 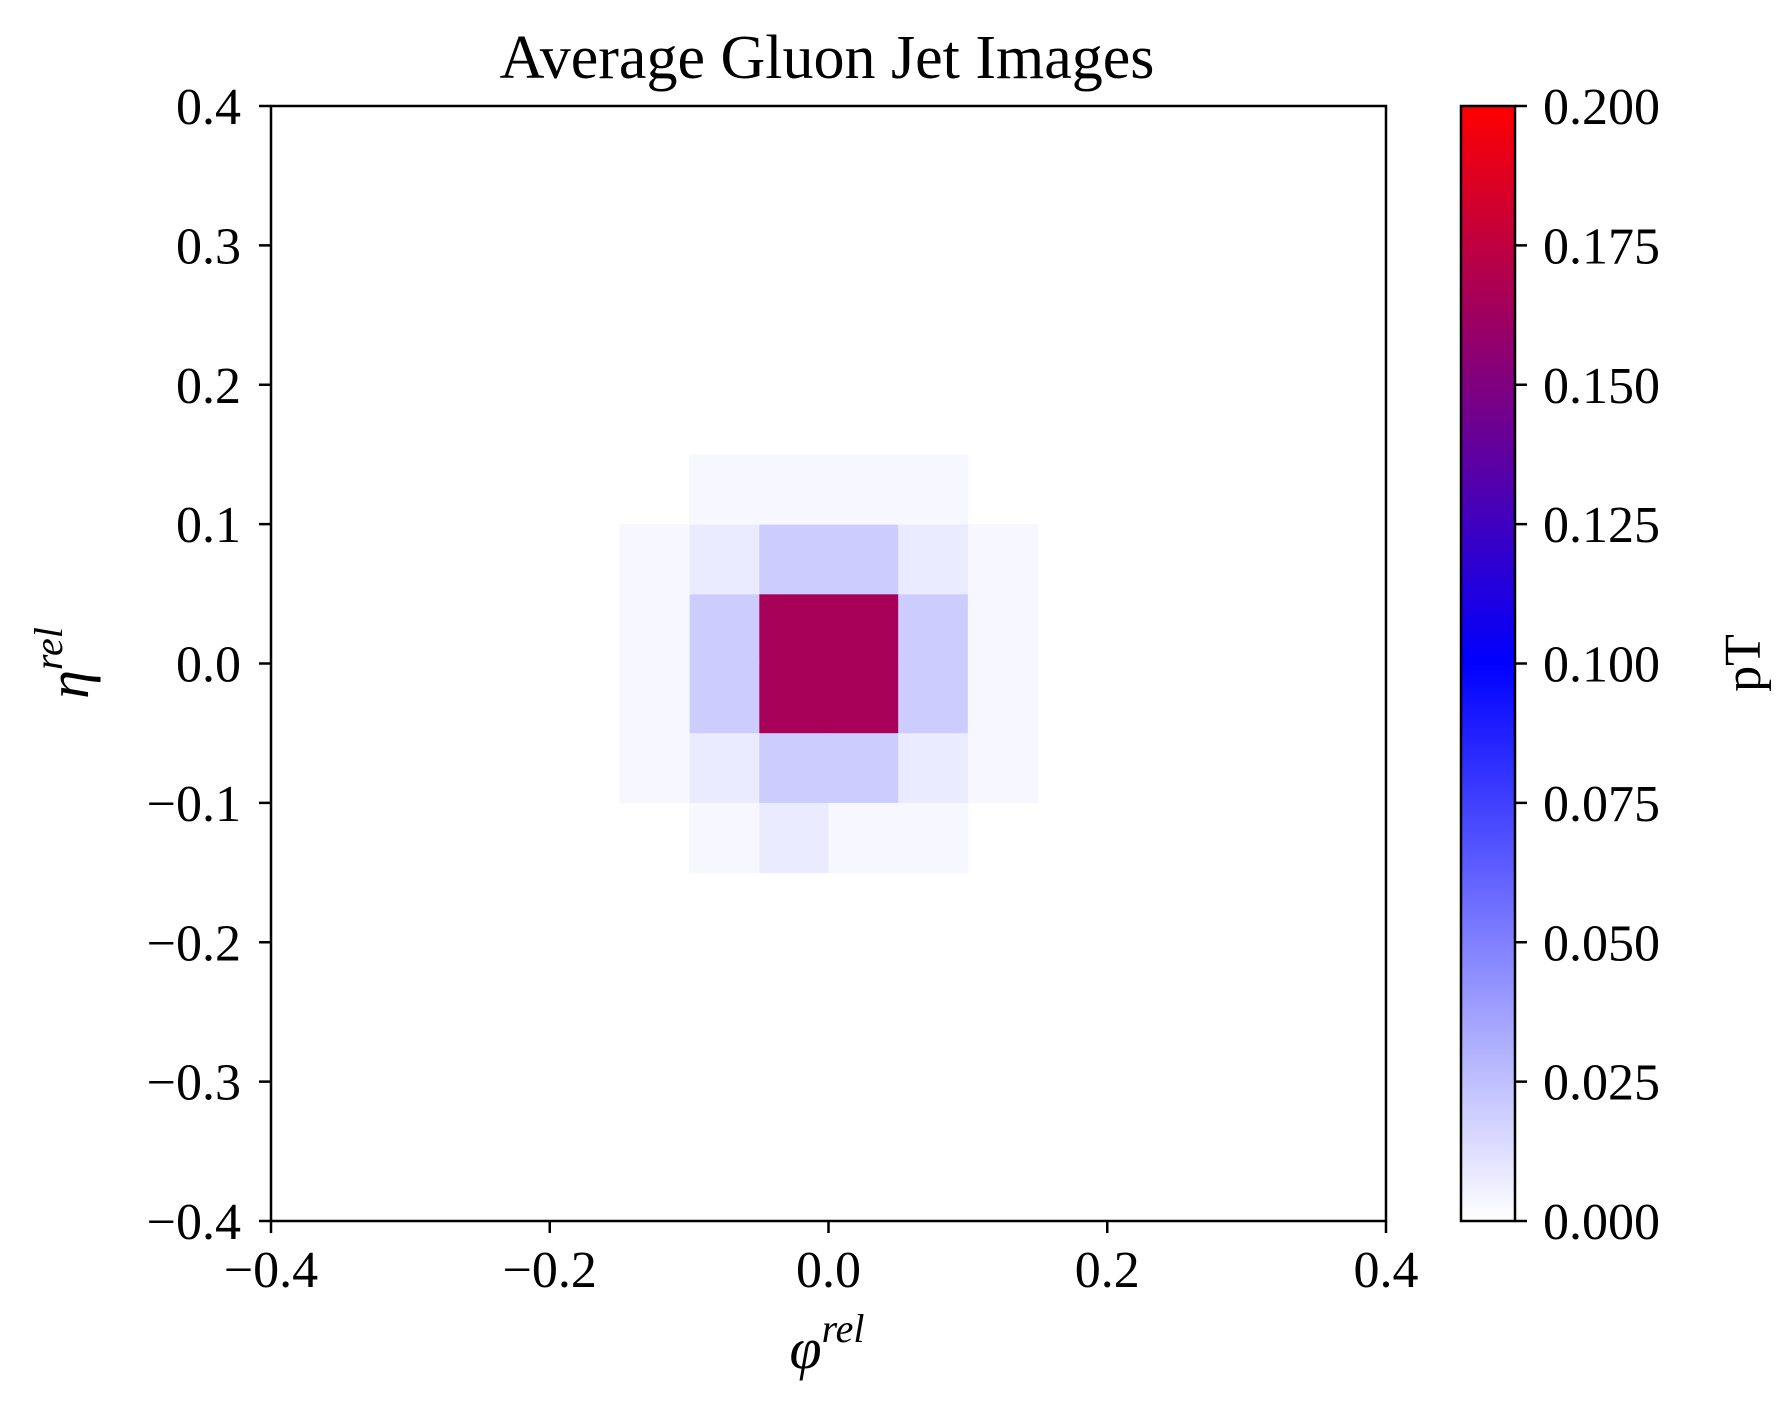 What do you see at coordinates (1601, 246) in the screenshot?
I see `colorbar-tick-label: 0.175` at bounding box center [1601, 246].